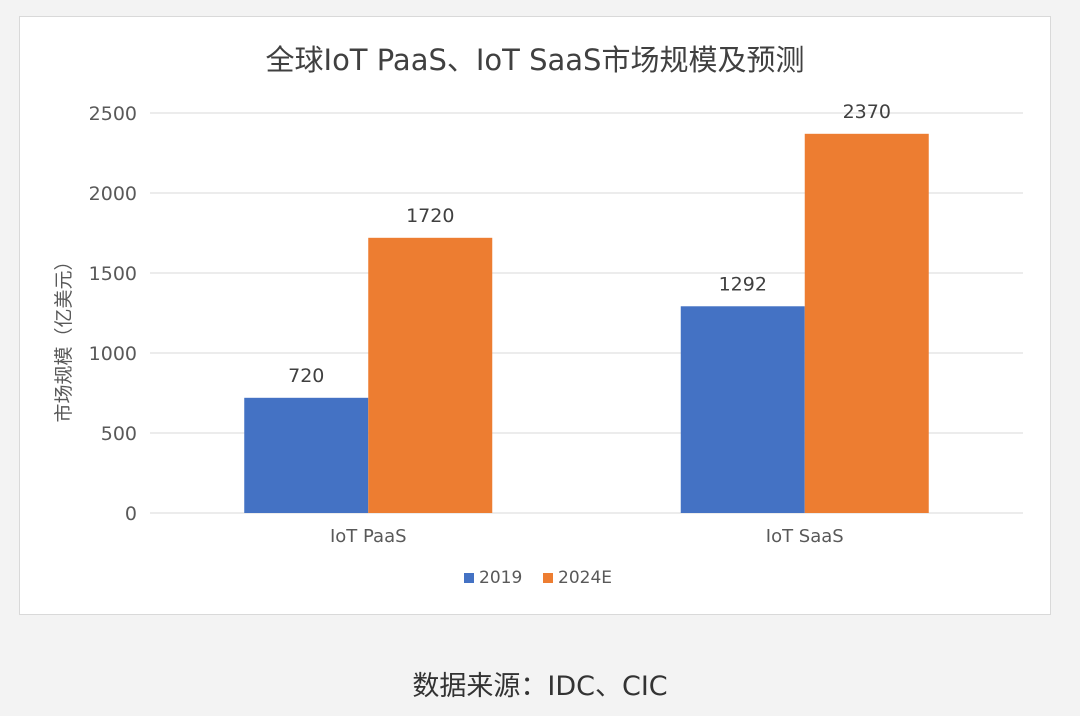 The width and height of the screenshot is (1080, 716). Describe the element at coordinates (119, 434) in the screenshot. I see `y-tick-label: 500` at that location.